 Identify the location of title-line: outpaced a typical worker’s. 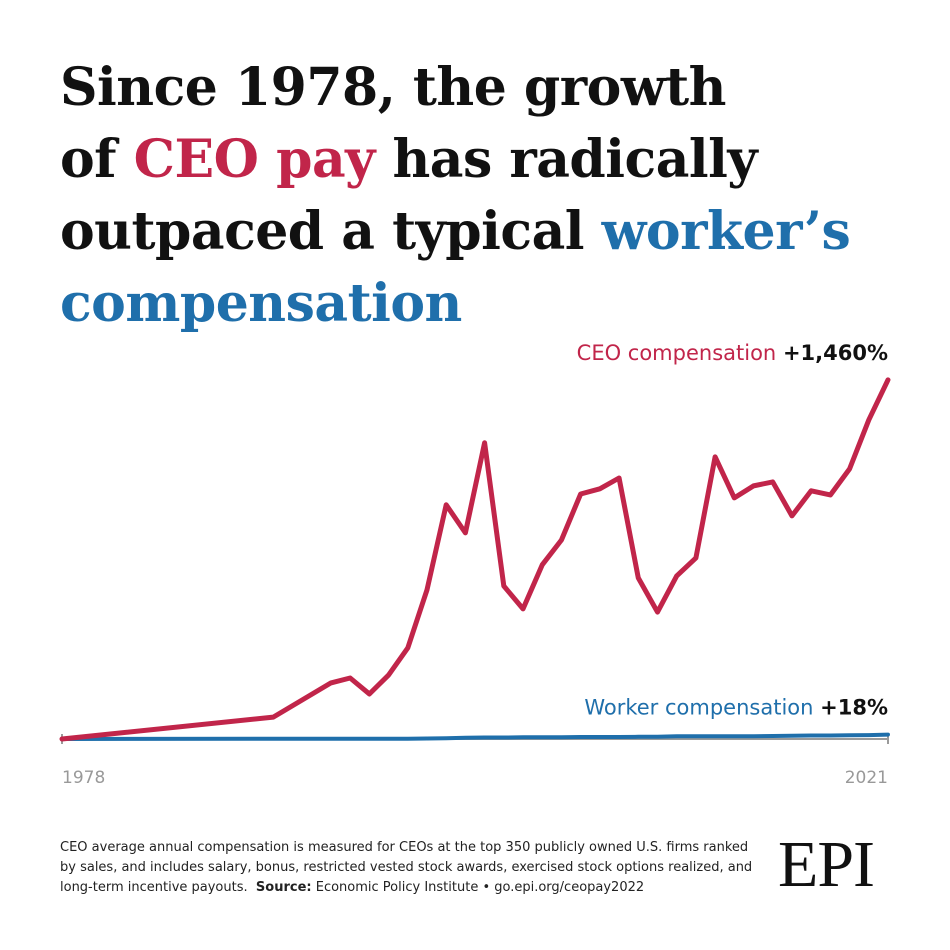
(490, 232).